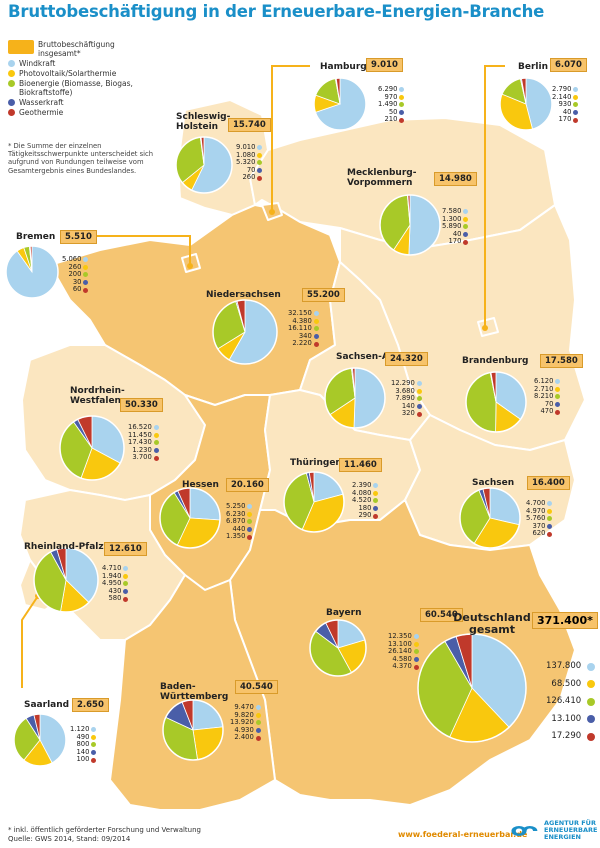 This screenshot has height=848, width=600. I want to click on value-text: 430, so click(115, 590).